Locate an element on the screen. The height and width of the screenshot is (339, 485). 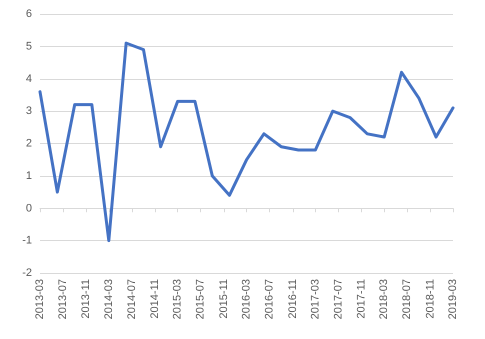
y-tick-label: 5 is located at coordinates (29, 46).